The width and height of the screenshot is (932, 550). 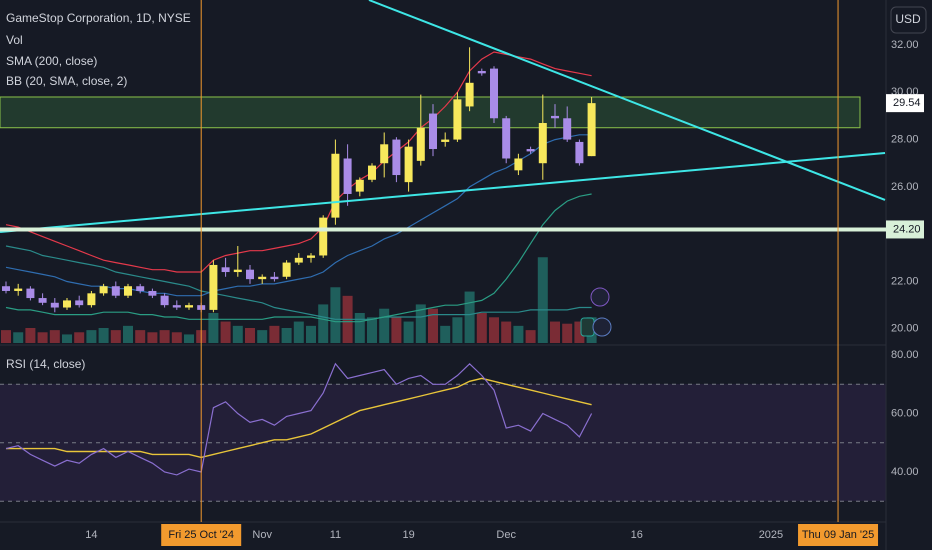 What do you see at coordinates (443, 193) in the screenshot?
I see `trendline` at bounding box center [443, 193].